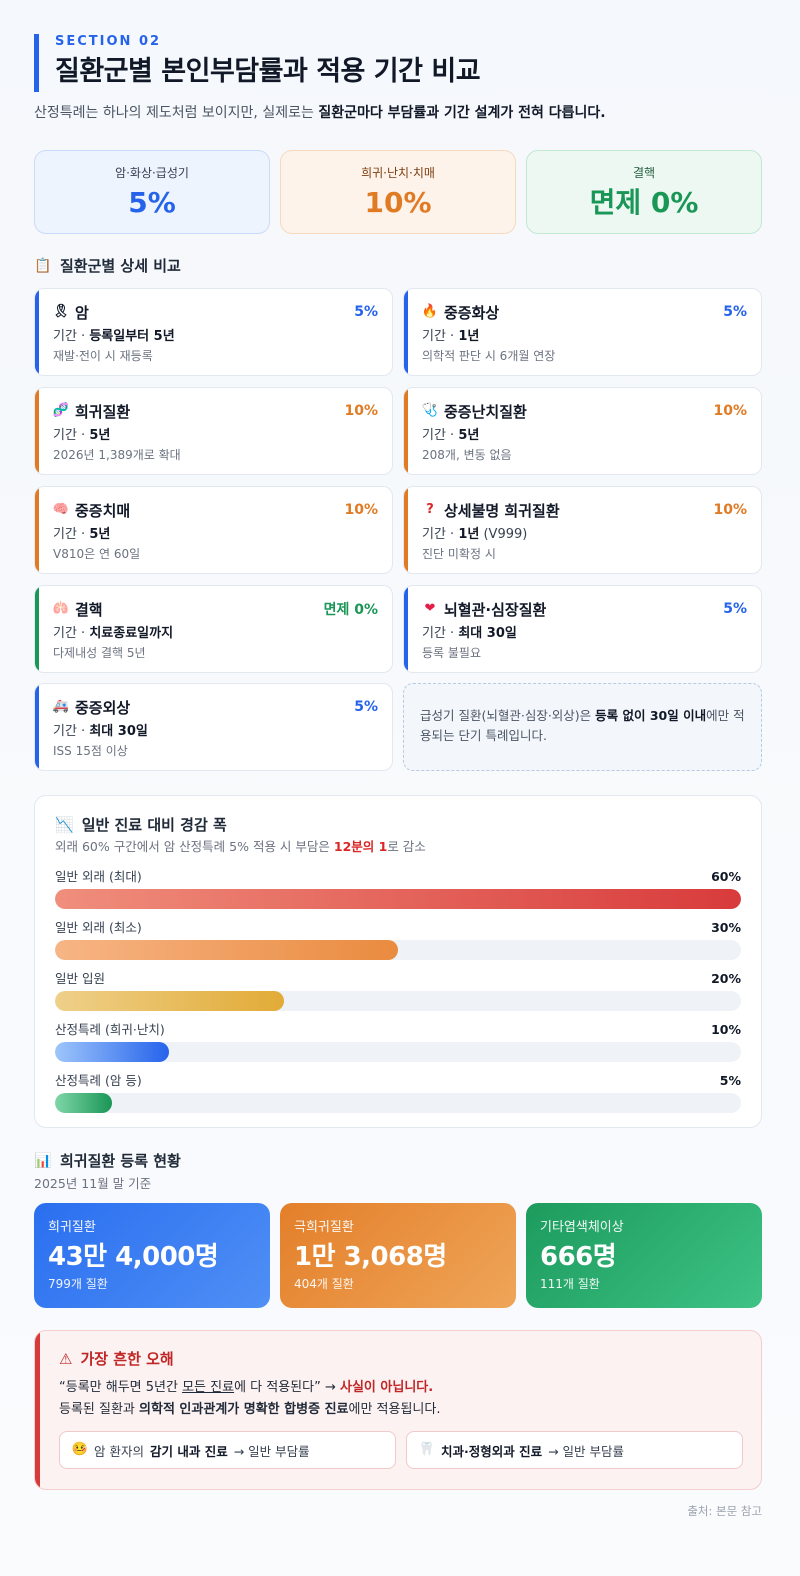 This screenshot has width=800, height=1576. Describe the element at coordinates (82, 312) in the screenshot. I see `card-name: 암` at that location.